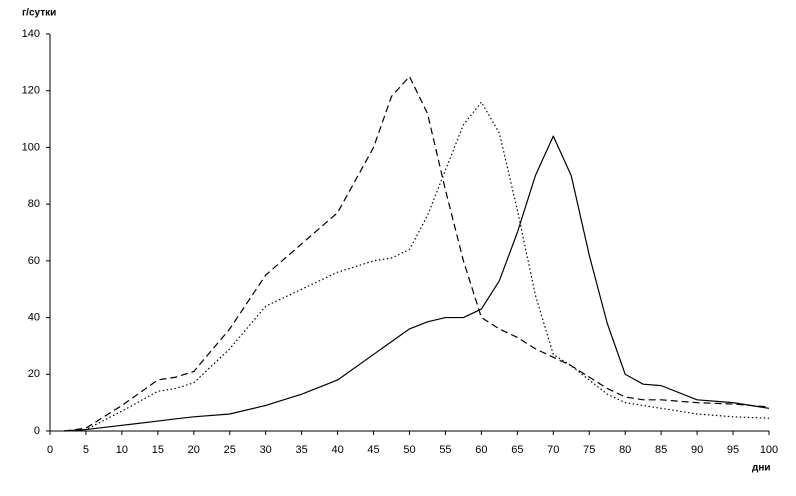  Describe the element at coordinates (661, 450) in the screenshot. I see `x-tick-label: 85` at that location.